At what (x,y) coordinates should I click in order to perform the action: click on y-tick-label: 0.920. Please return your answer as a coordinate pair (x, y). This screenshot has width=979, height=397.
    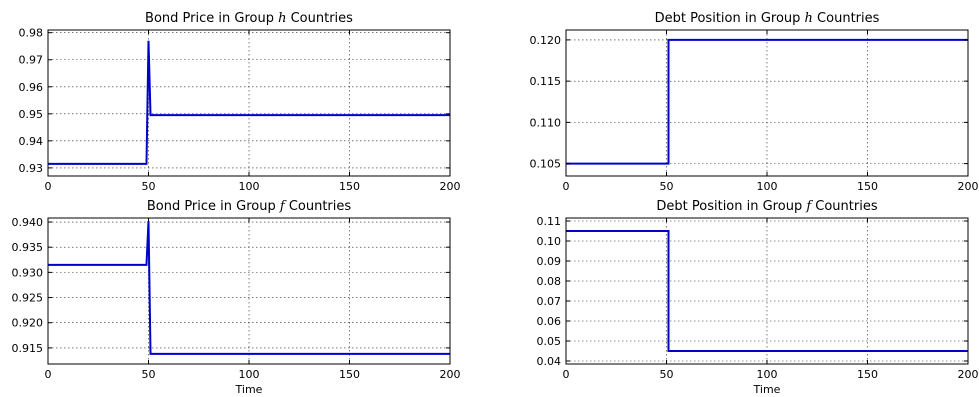
    Looking at the image, I should click on (28, 323).